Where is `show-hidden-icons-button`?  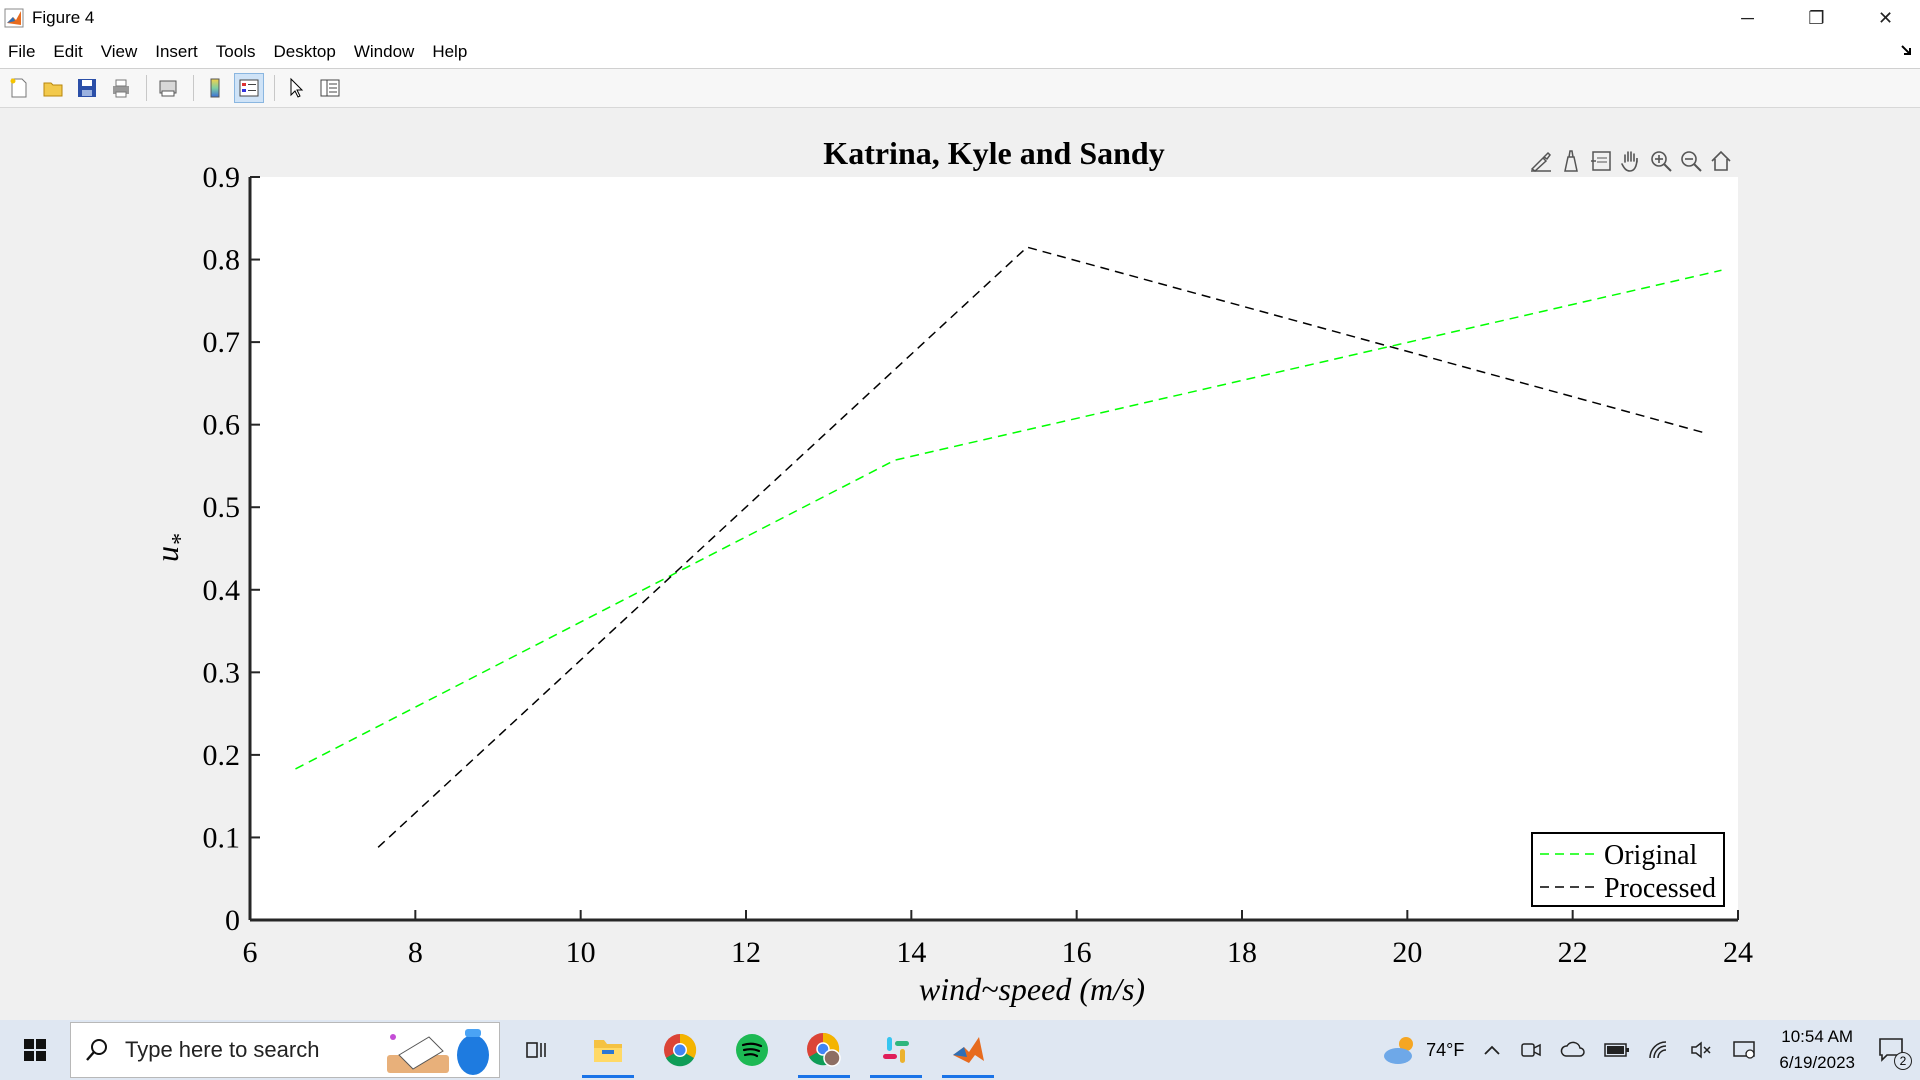 show-hidden-icons-button is located at coordinates (1492, 1050).